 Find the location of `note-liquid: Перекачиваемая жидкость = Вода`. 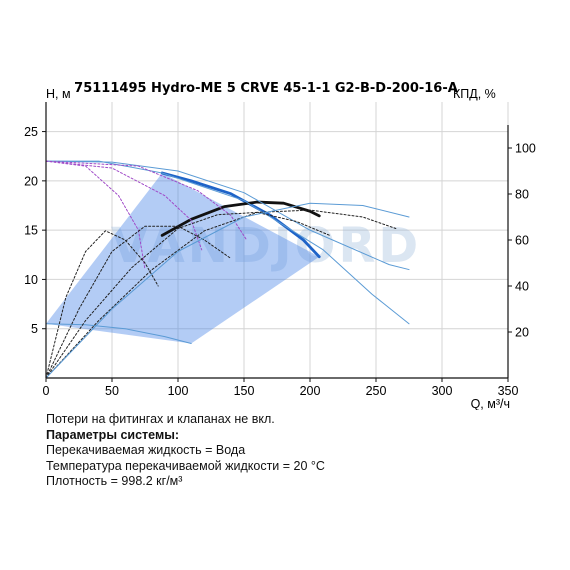

note-liquid: Перекачиваемая жидкость = Вода is located at coordinates (146, 450).